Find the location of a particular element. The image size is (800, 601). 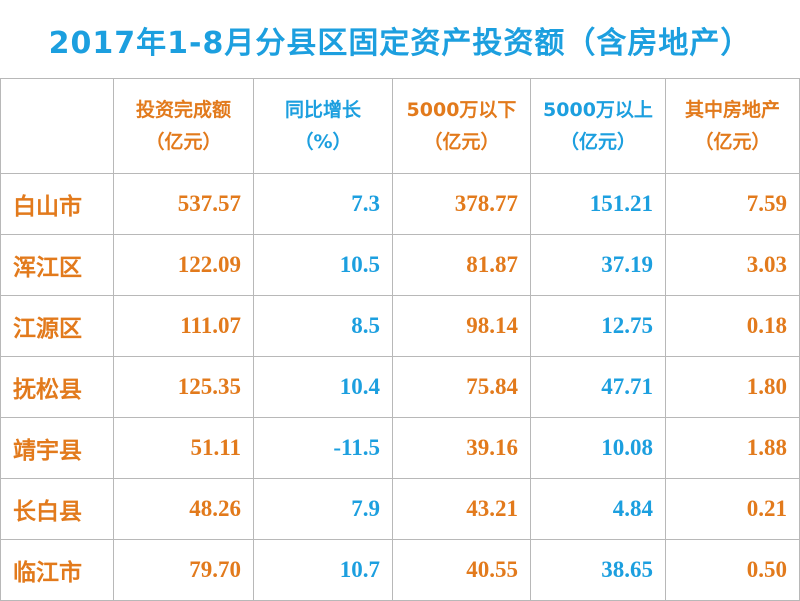

data-row: 浑江区 122.09 10.5 81.87 37.19 3.03 is located at coordinates (400, 265).